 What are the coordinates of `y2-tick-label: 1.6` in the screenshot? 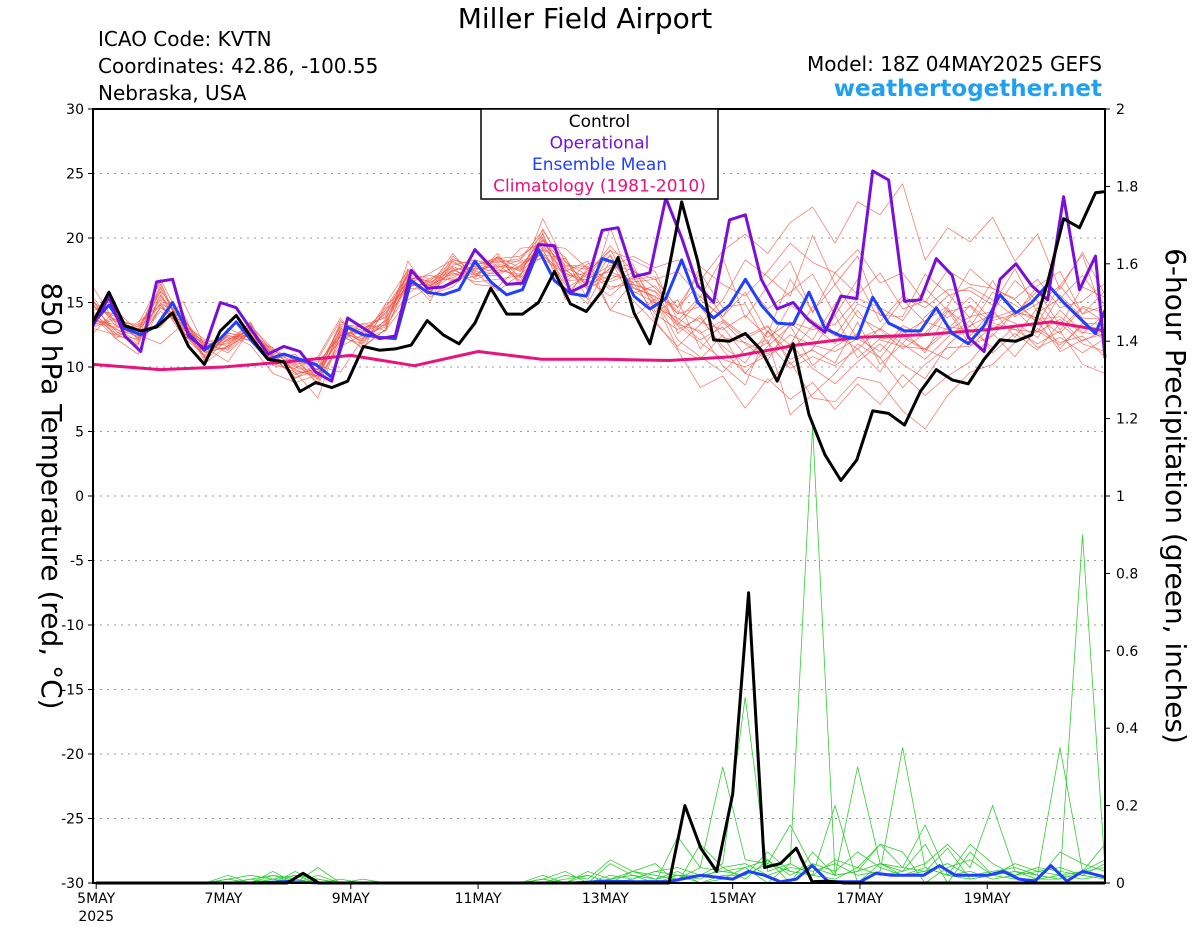 It's located at (1127, 265).